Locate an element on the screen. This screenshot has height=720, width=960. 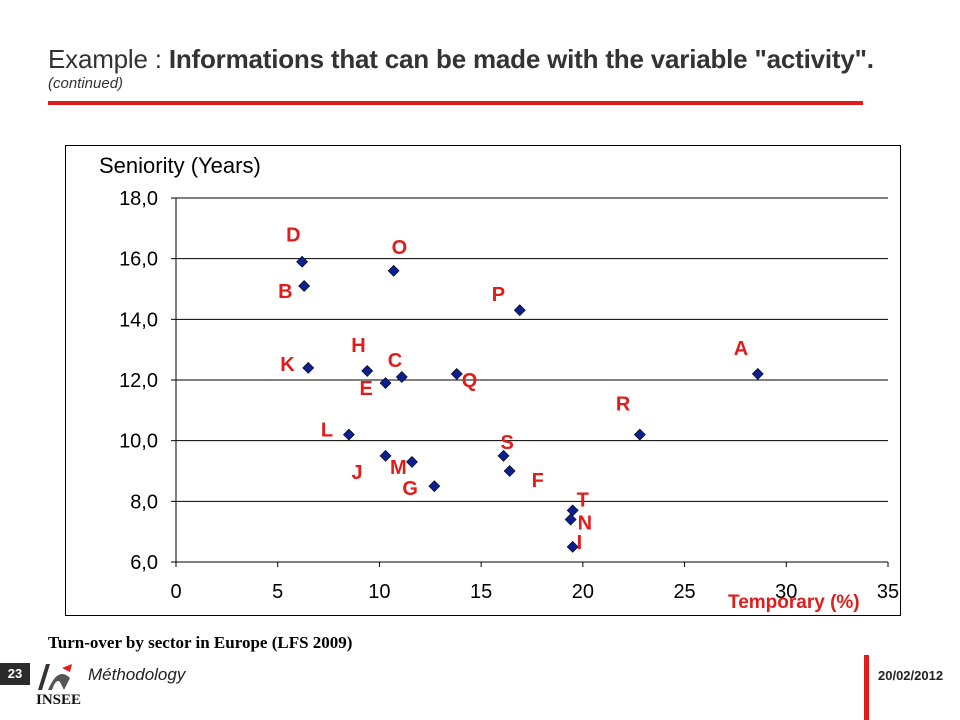
point-marker-i is located at coordinates (572, 546).